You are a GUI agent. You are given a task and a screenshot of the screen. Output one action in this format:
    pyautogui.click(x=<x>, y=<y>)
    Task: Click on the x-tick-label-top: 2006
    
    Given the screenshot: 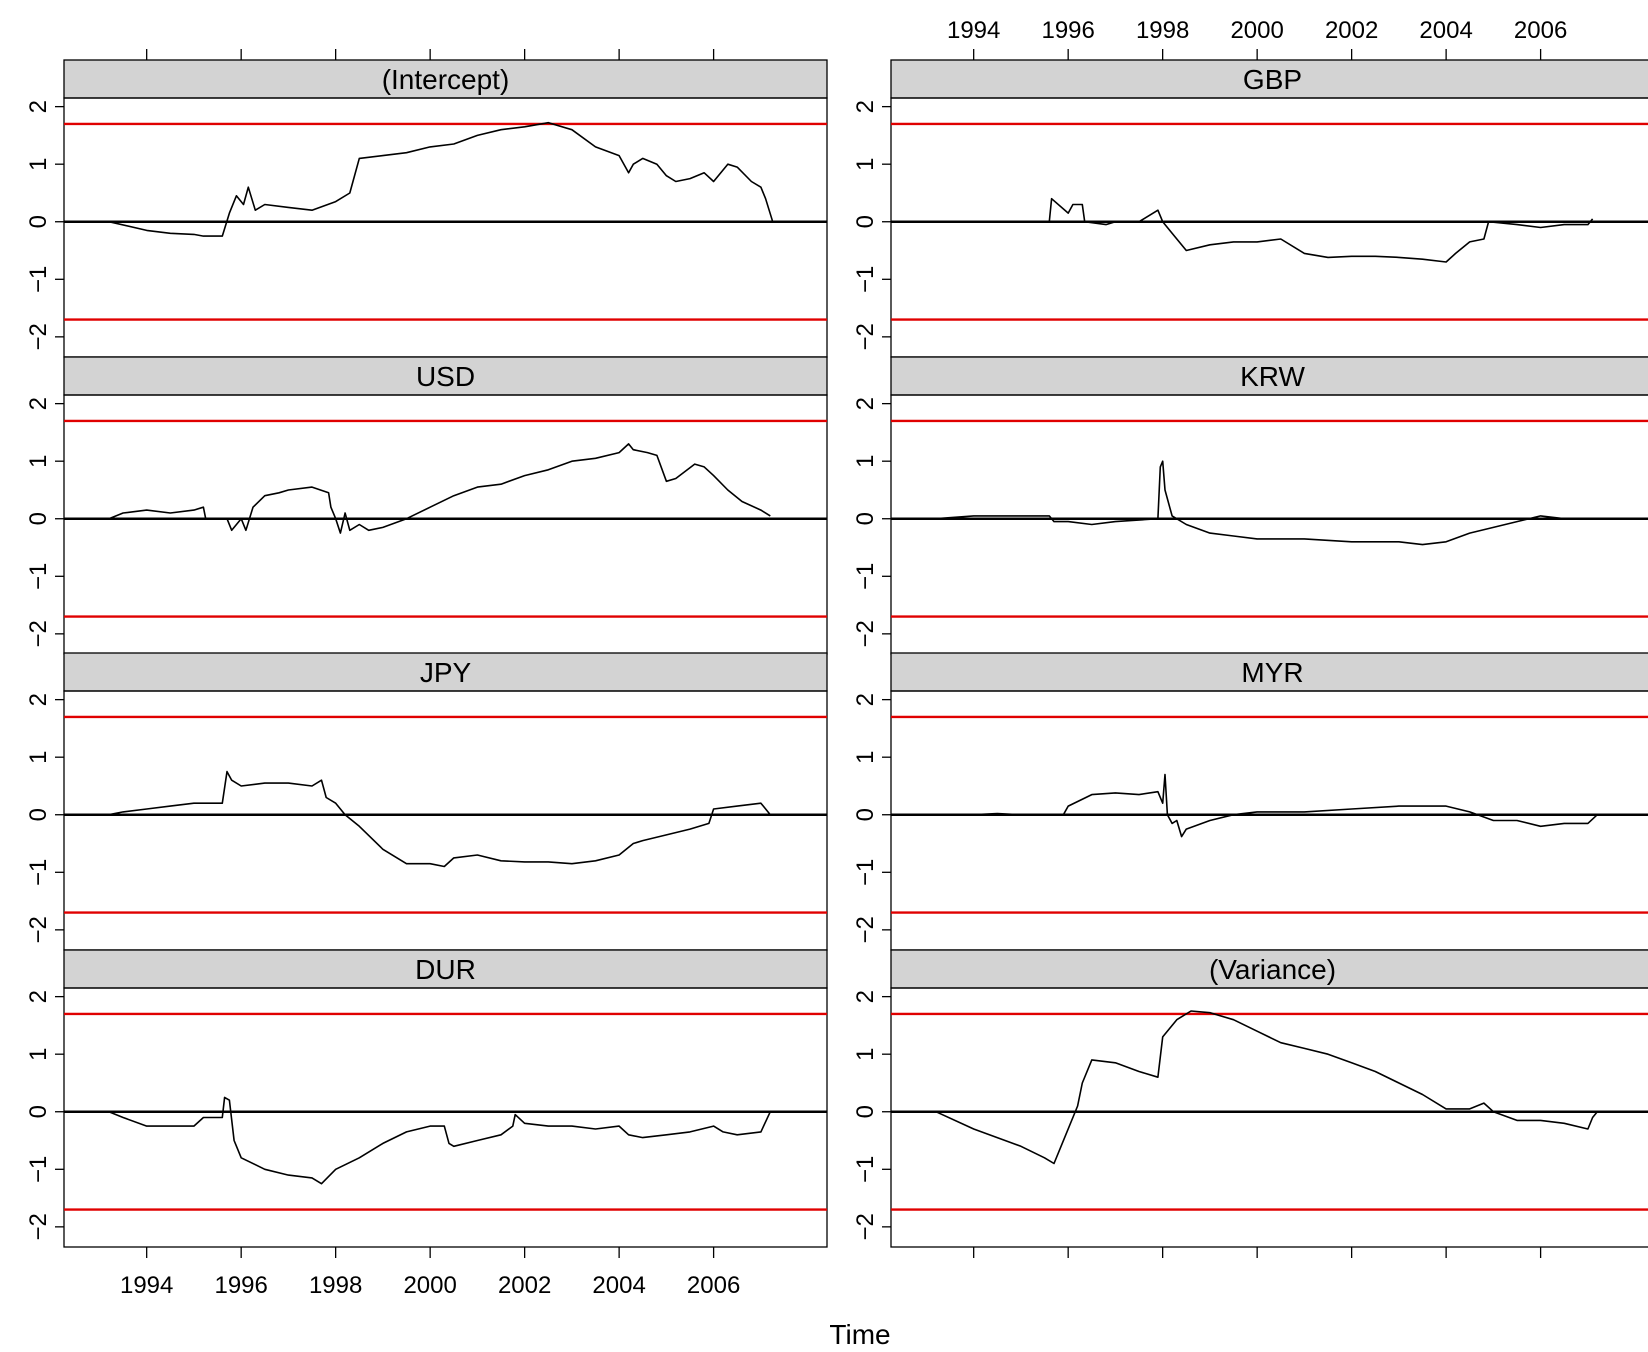 What is the action you would take?
    pyautogui.click(x=1540, y=30)
    